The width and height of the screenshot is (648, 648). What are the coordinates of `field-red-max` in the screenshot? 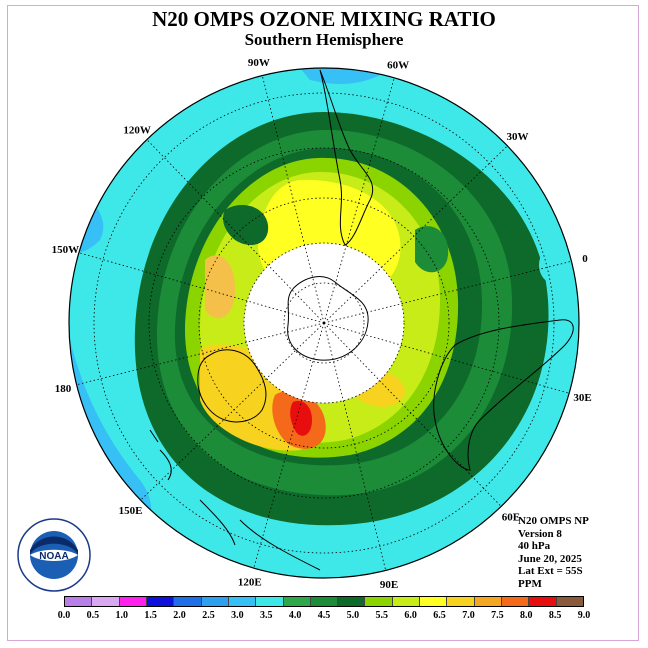 It's located at (301, 418).